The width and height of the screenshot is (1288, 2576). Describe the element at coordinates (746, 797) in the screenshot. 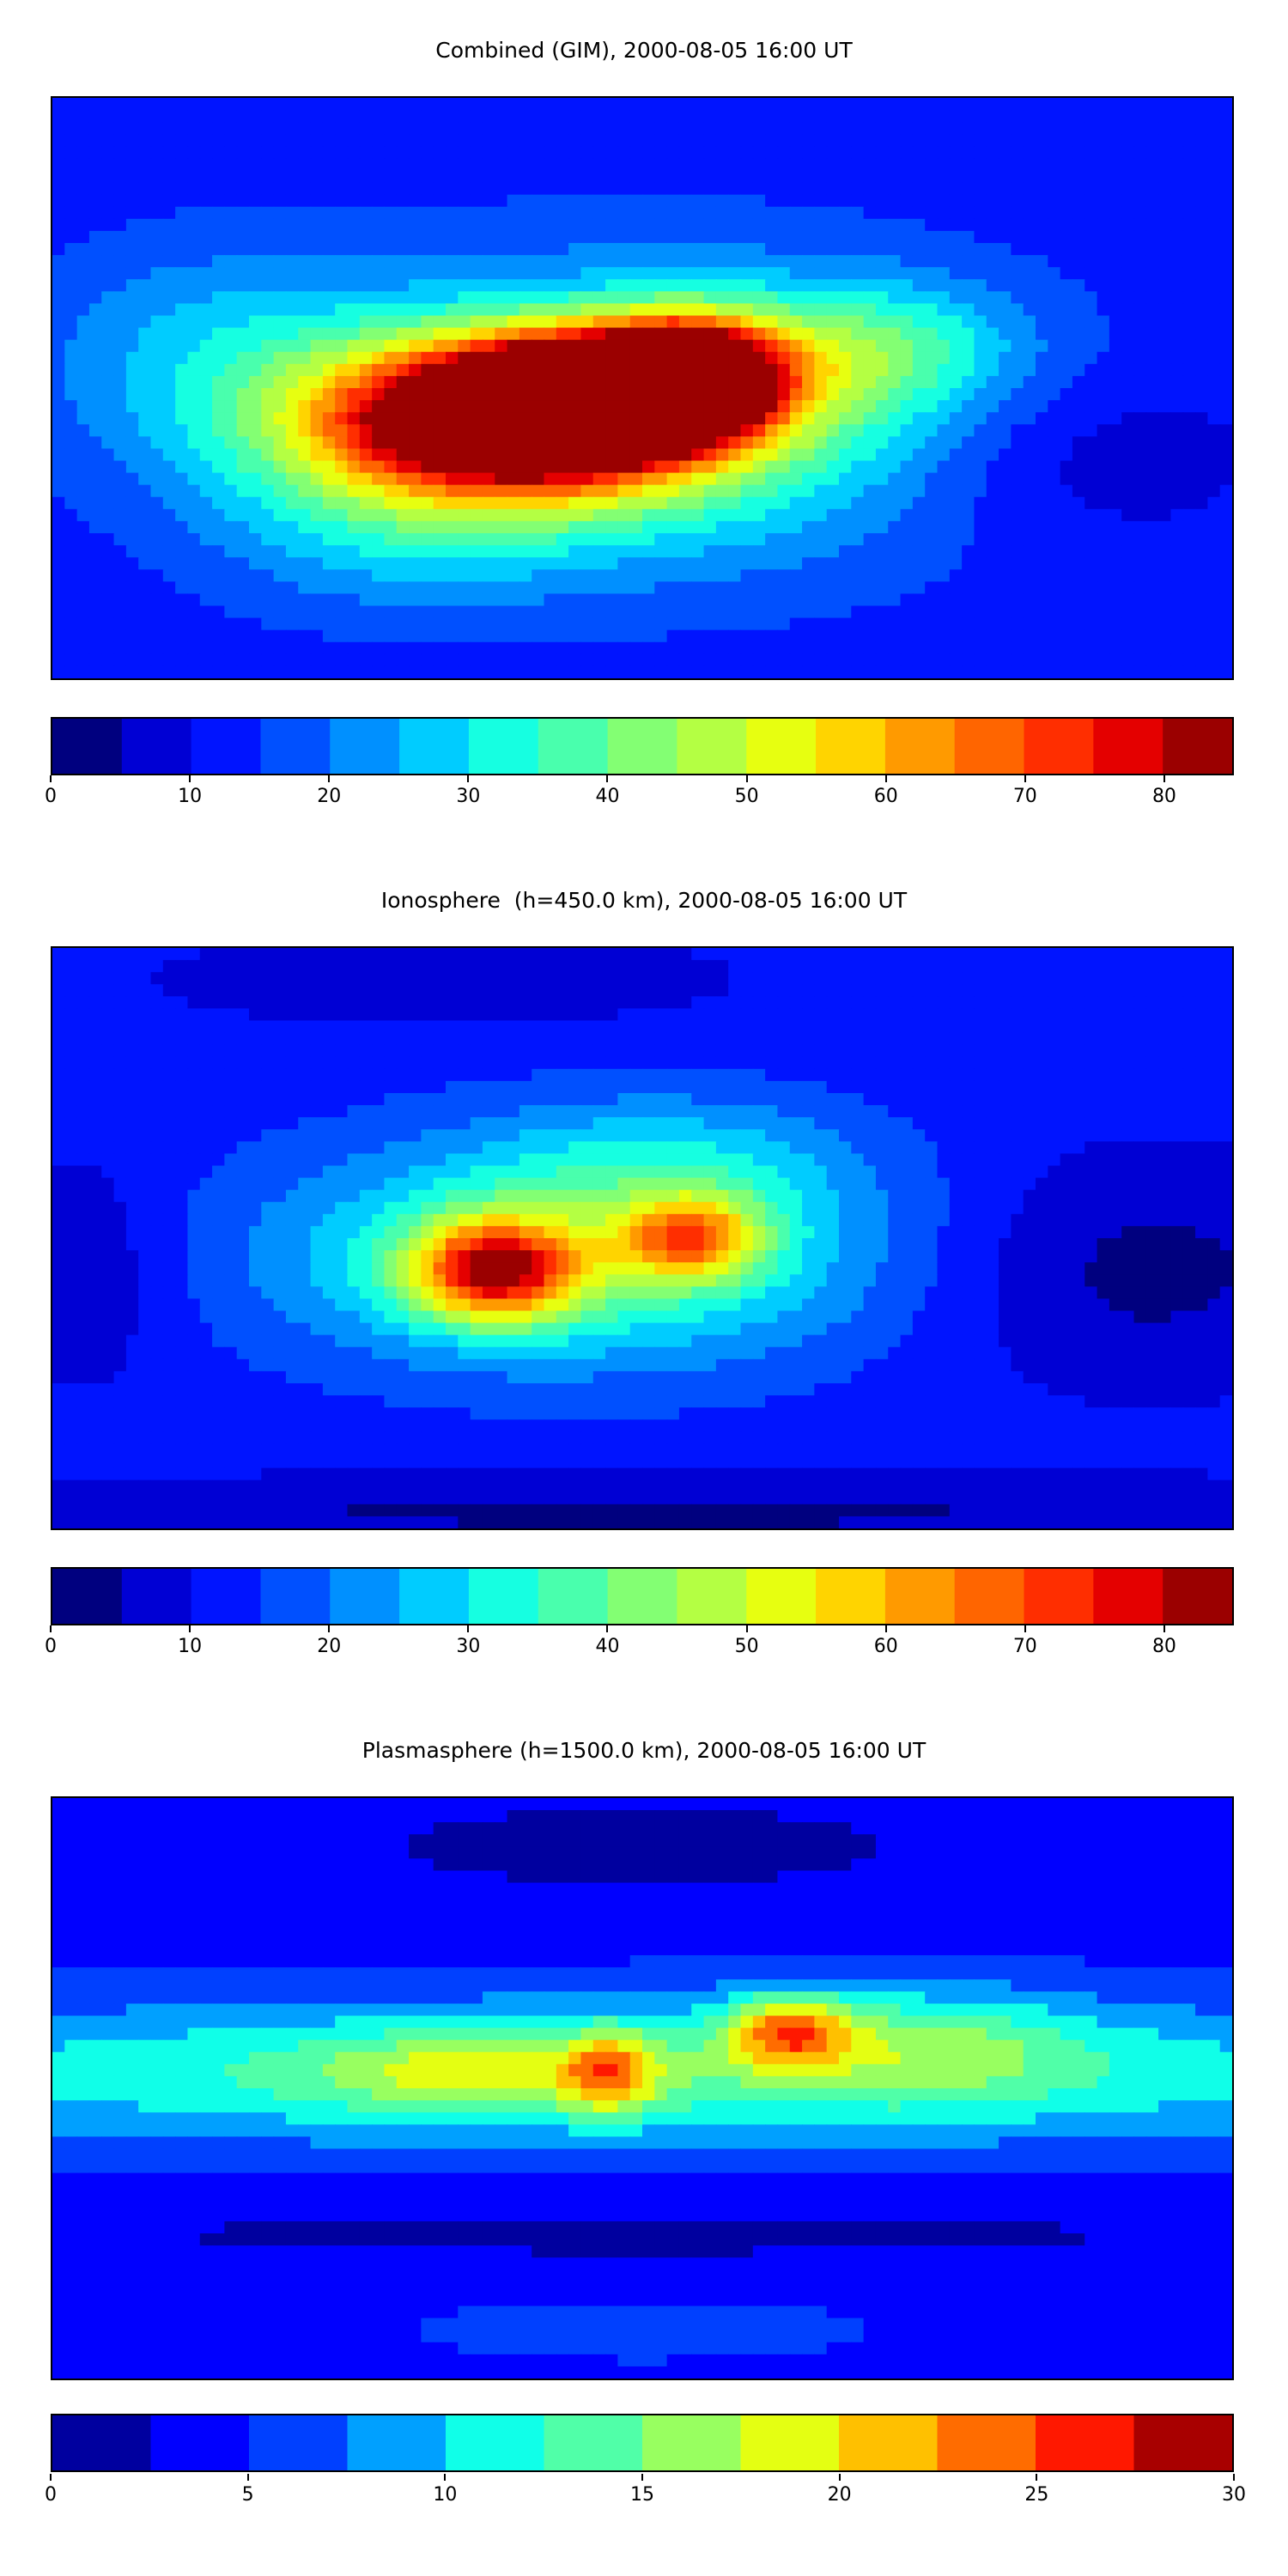

I see `tick-label: 50` at that location.